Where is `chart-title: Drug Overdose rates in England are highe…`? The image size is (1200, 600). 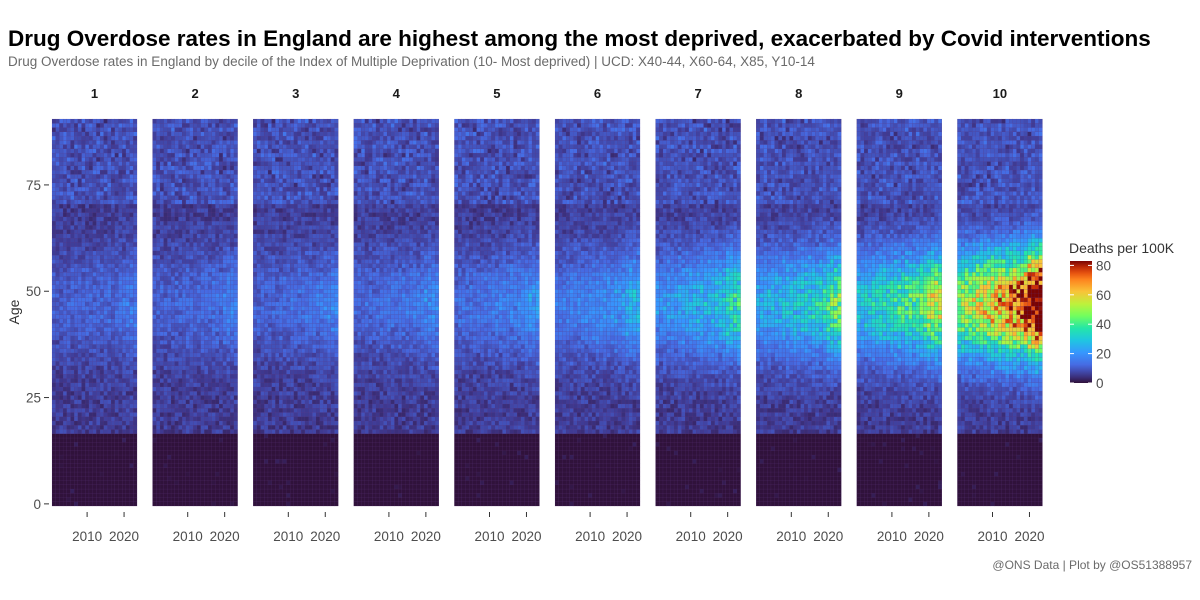
chart-title: Drug Overdose rates in England are highe… is located at coordinates (579, 39).